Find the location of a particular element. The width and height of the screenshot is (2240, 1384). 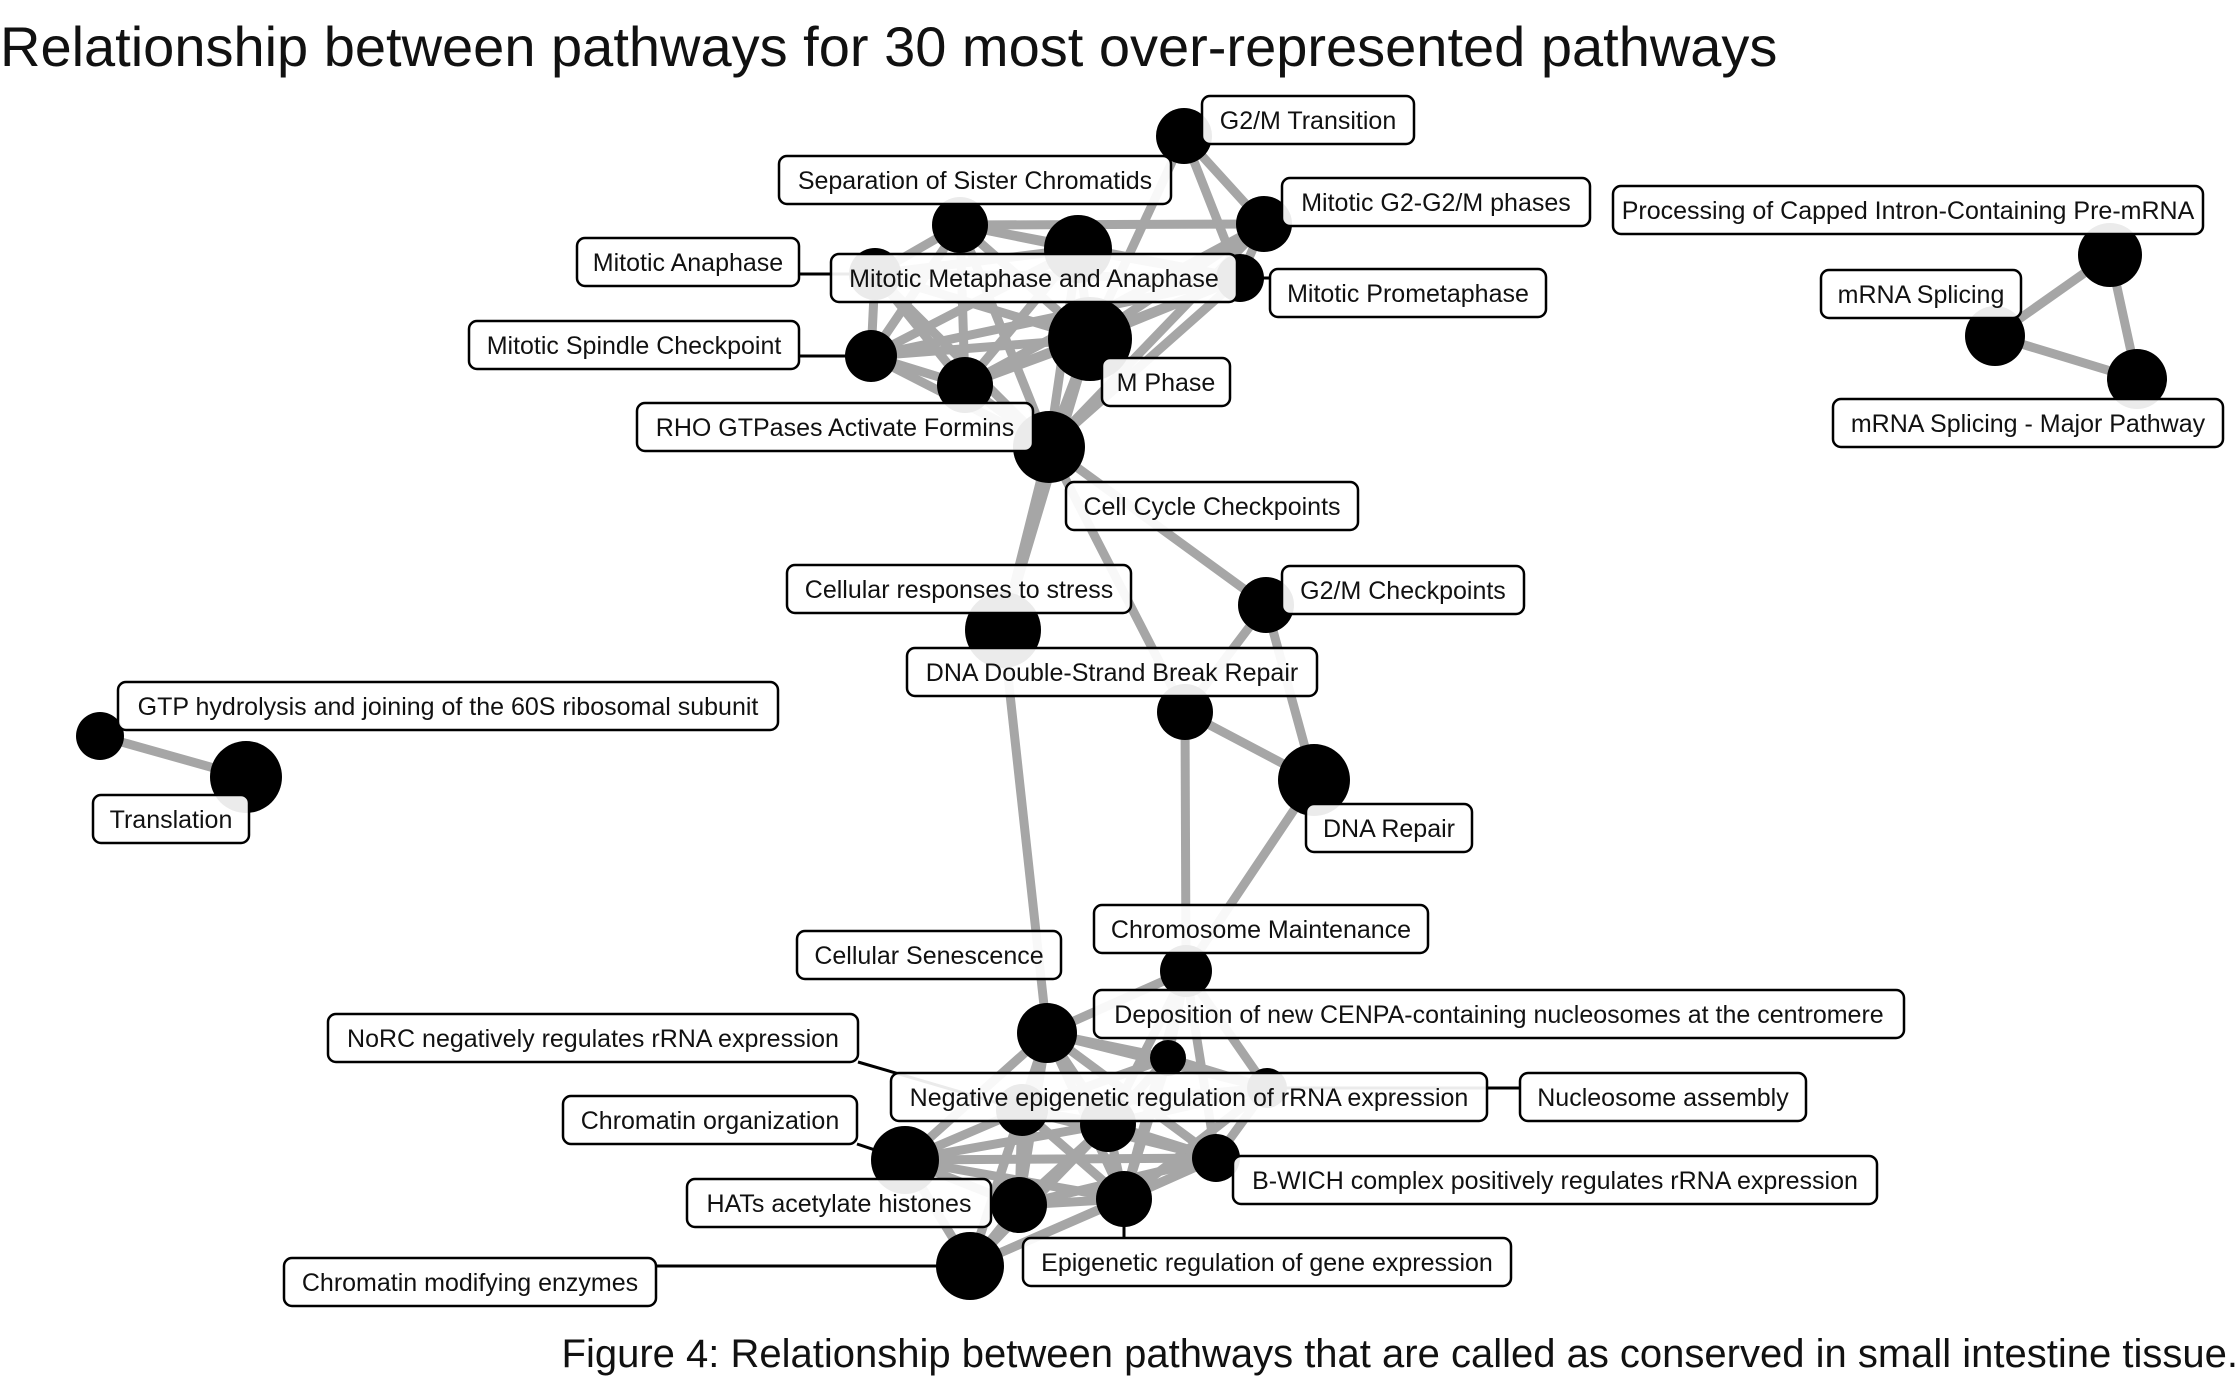

label-text: DNA Double-Strand Break Repair is located at coordinates (1112, 673).